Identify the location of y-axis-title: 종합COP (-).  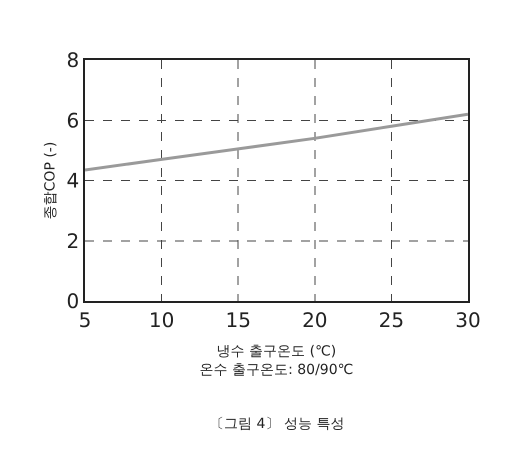
(50, 181).